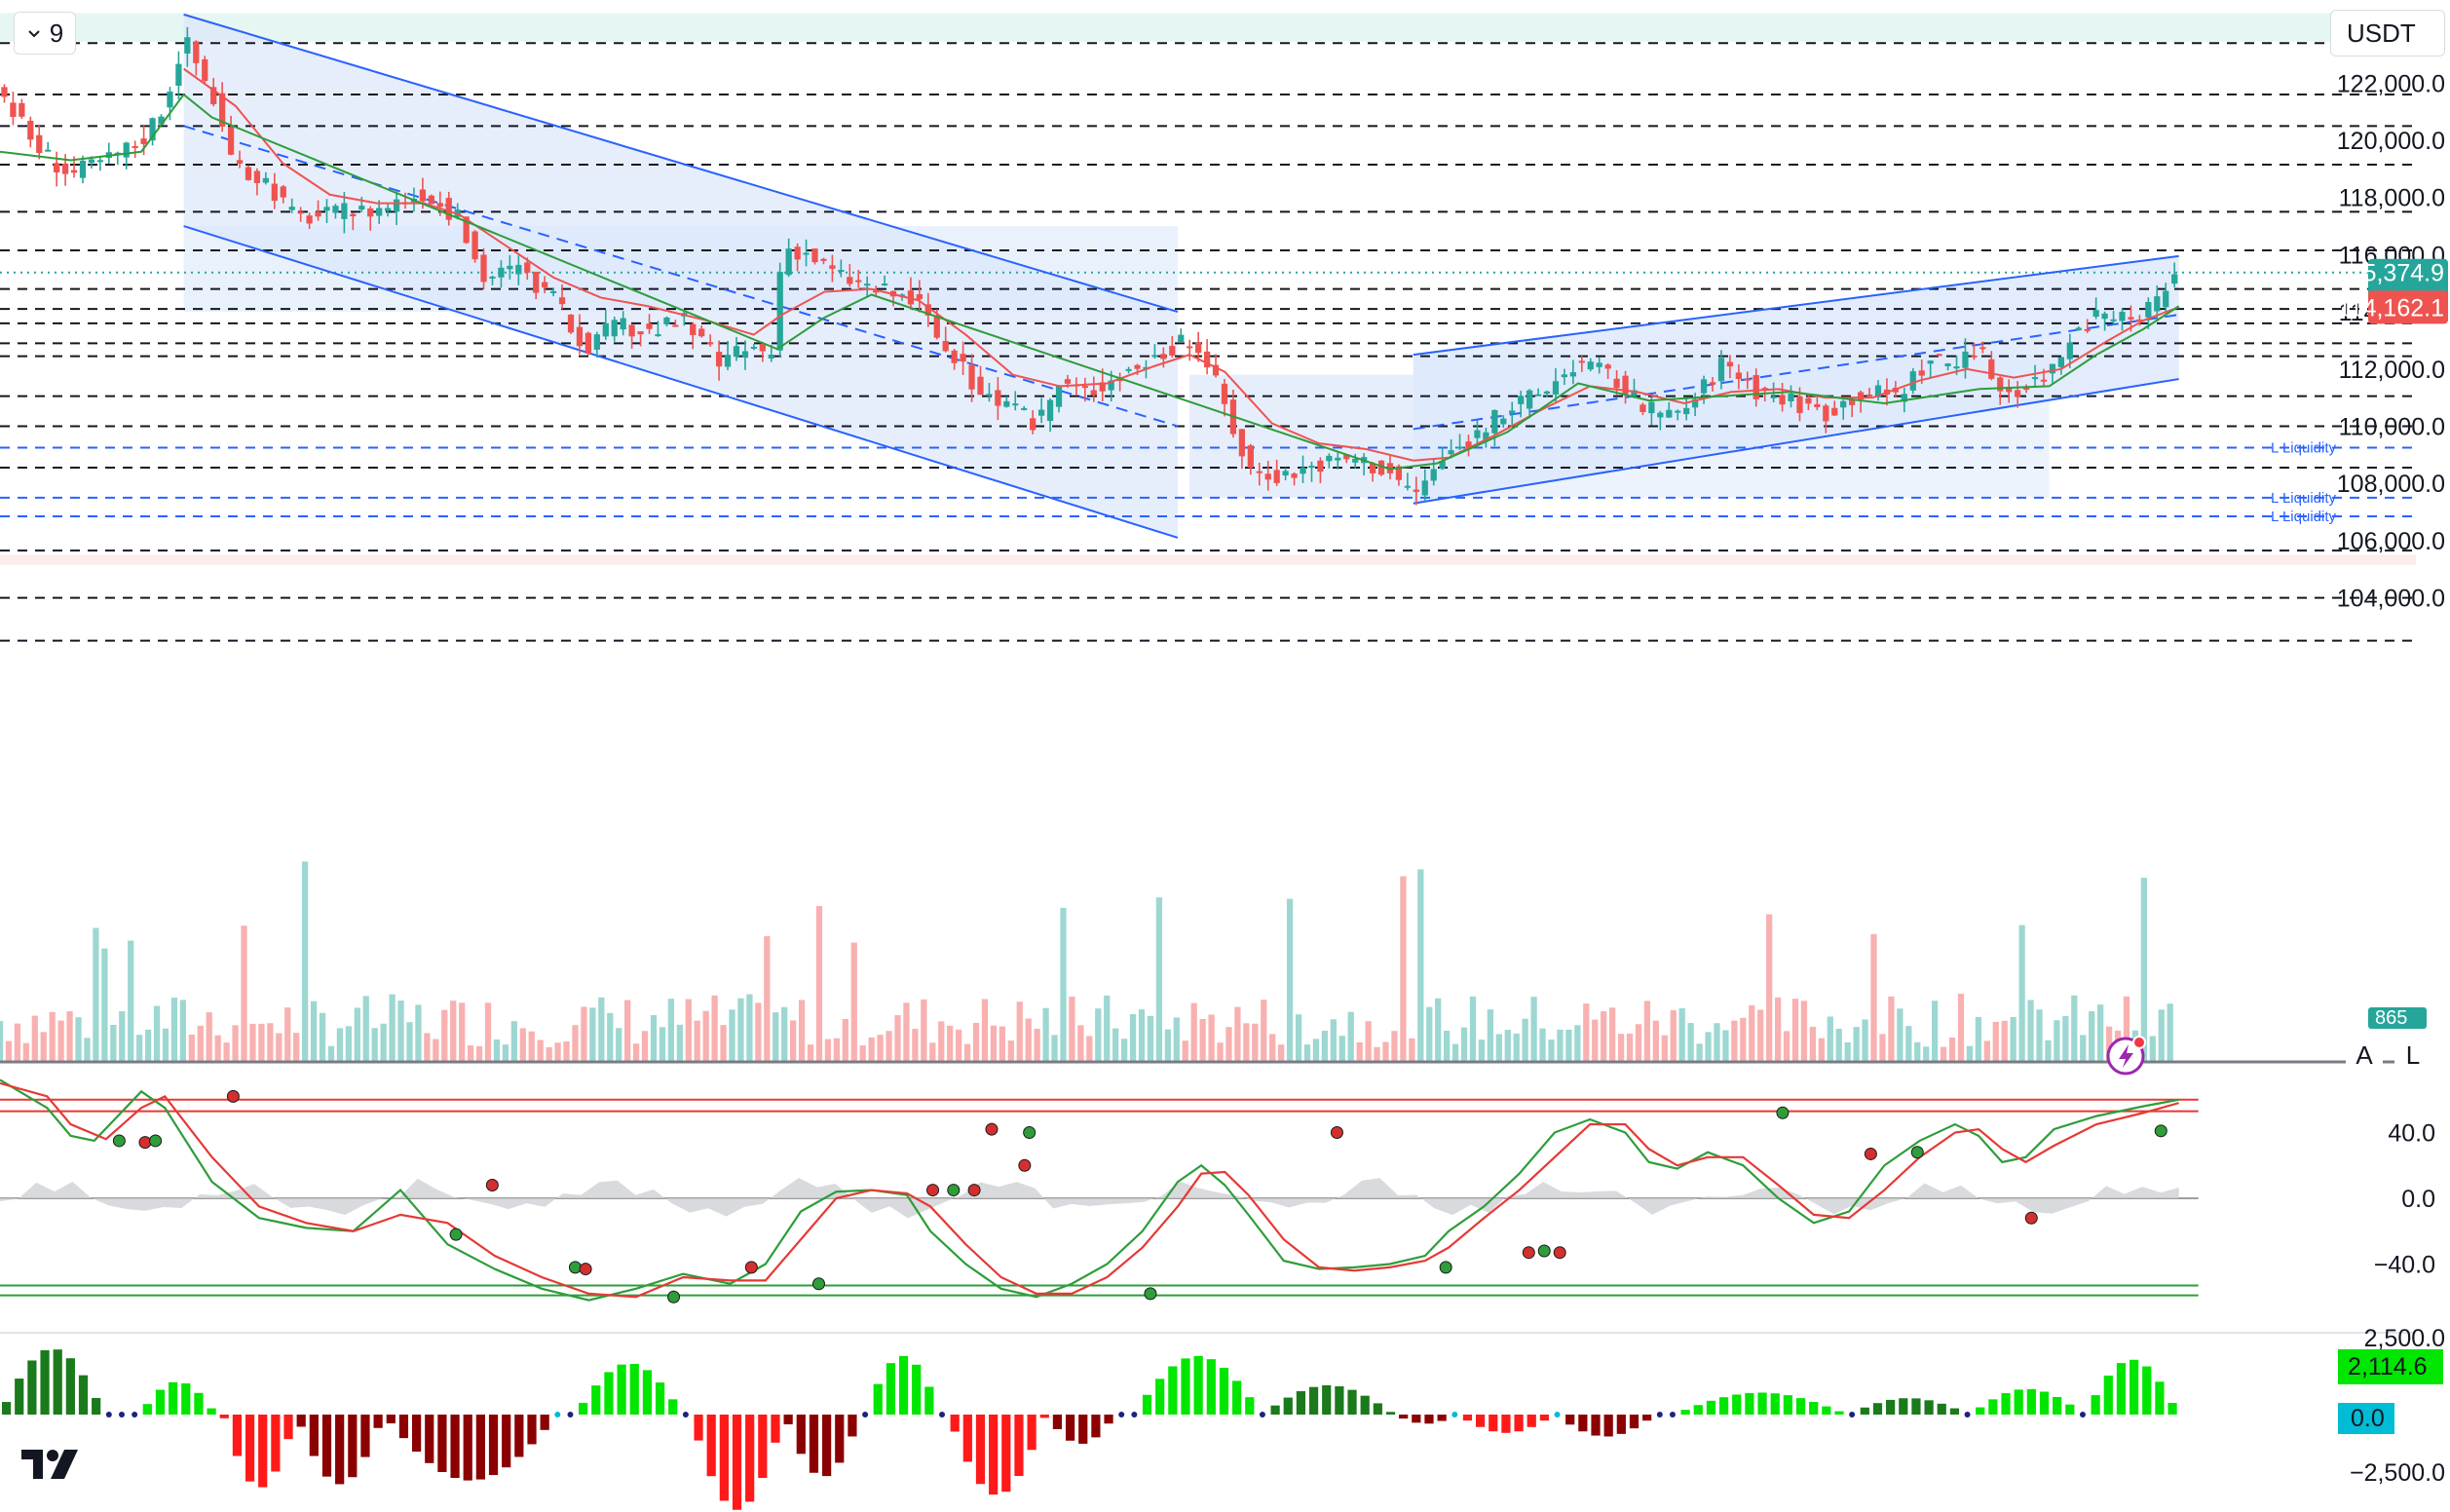 The width and height of the screenshot is (2450, 1512). What do you see at coordinates (108, 1415) in the screenshot?
I see `hist-zero-dot` at bounding box center [108, 1415].